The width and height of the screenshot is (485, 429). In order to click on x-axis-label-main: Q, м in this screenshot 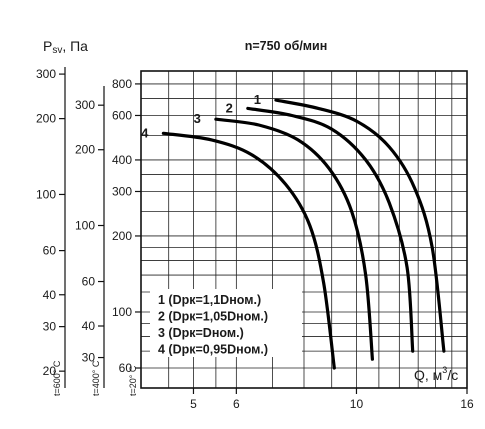, I will do `click(428, 375)`.